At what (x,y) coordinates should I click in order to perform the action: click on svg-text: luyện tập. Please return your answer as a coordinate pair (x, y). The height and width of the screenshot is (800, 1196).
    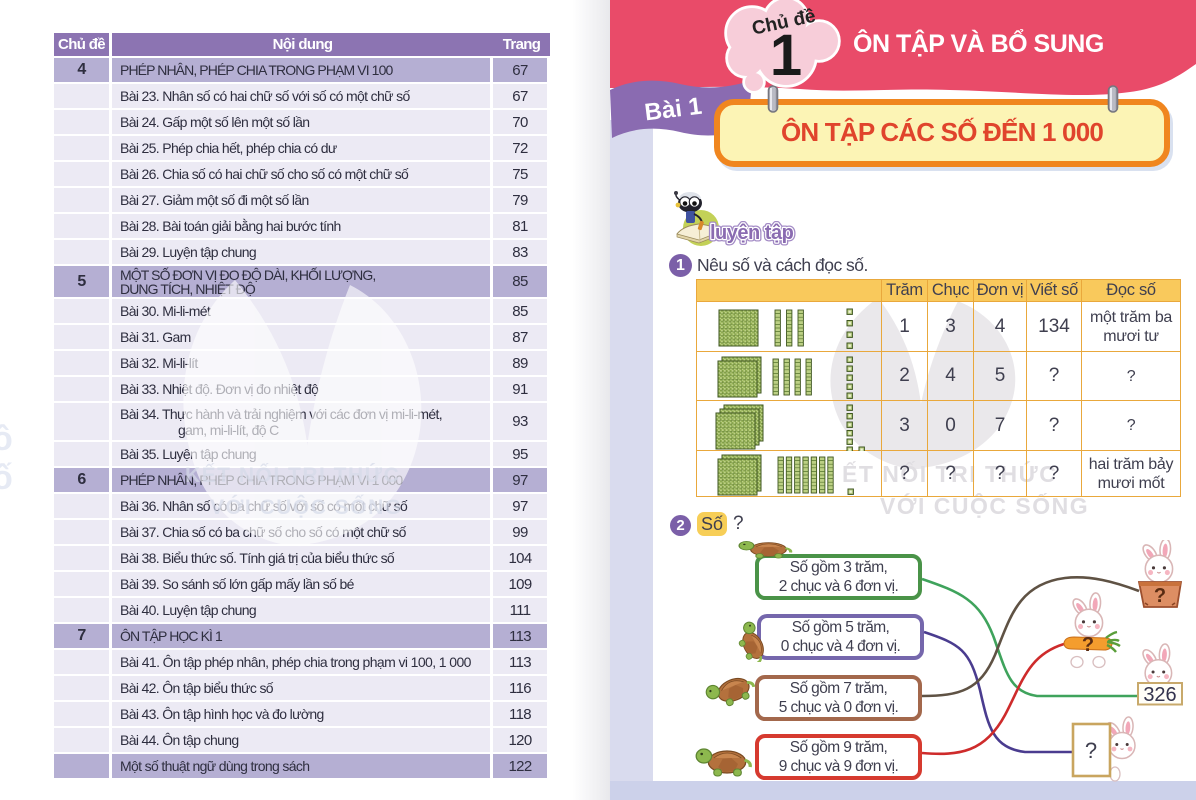
    Looking at the image, I should click on (752, 233).